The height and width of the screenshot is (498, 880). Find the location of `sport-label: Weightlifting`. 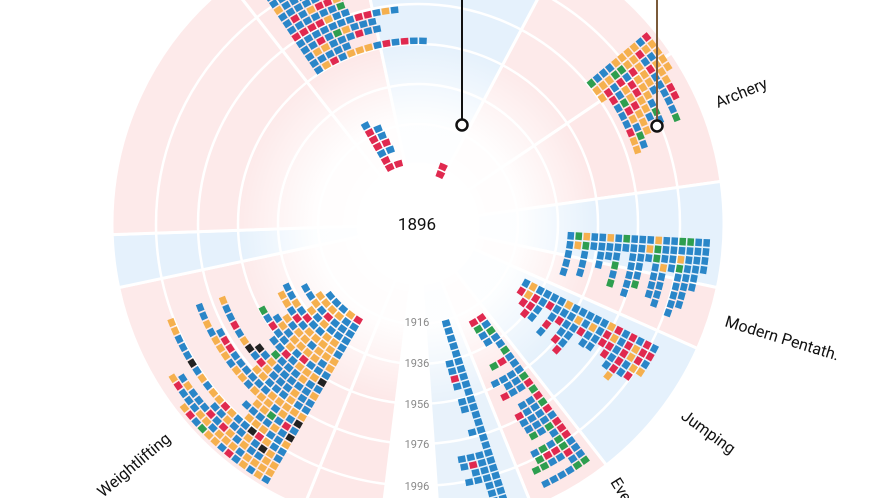

sport-label: Weightlifting is located at coordinates (133, 463).